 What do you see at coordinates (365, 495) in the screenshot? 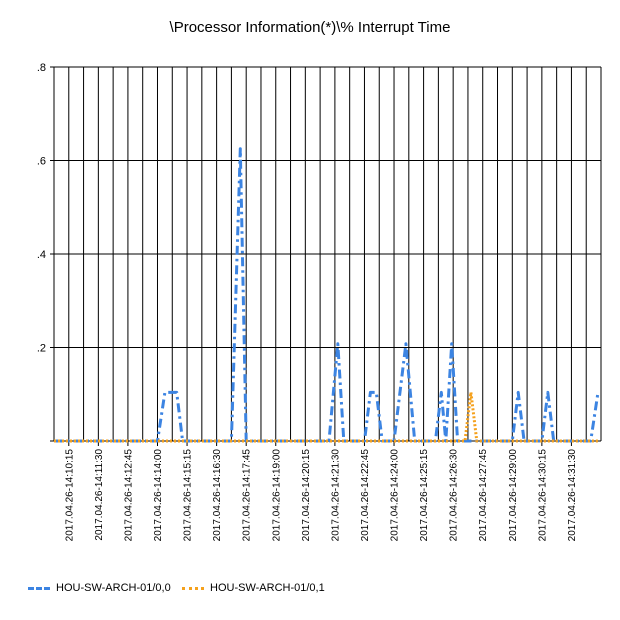
I see `x-tick-label: 2017.04.26-14:22:45` at bounding box center [365, 495].